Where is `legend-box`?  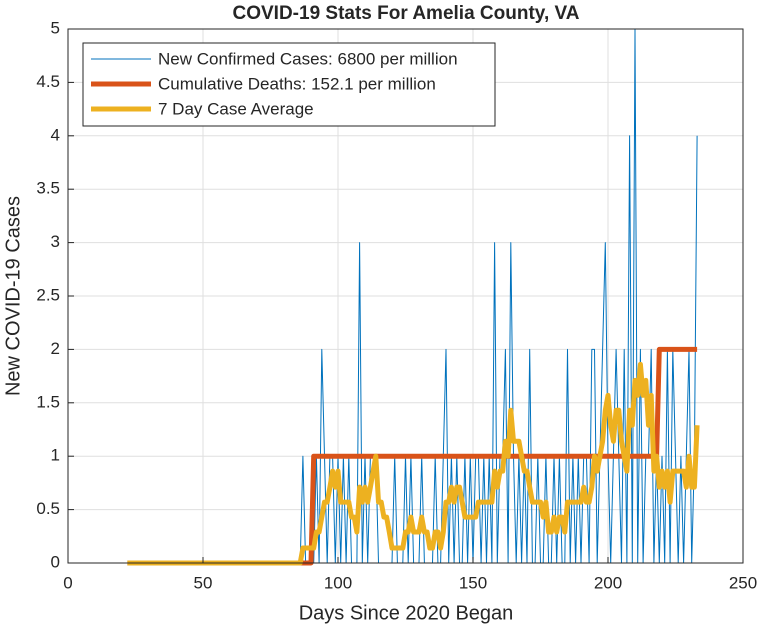
legend-box is located at coordinates (289, 84).